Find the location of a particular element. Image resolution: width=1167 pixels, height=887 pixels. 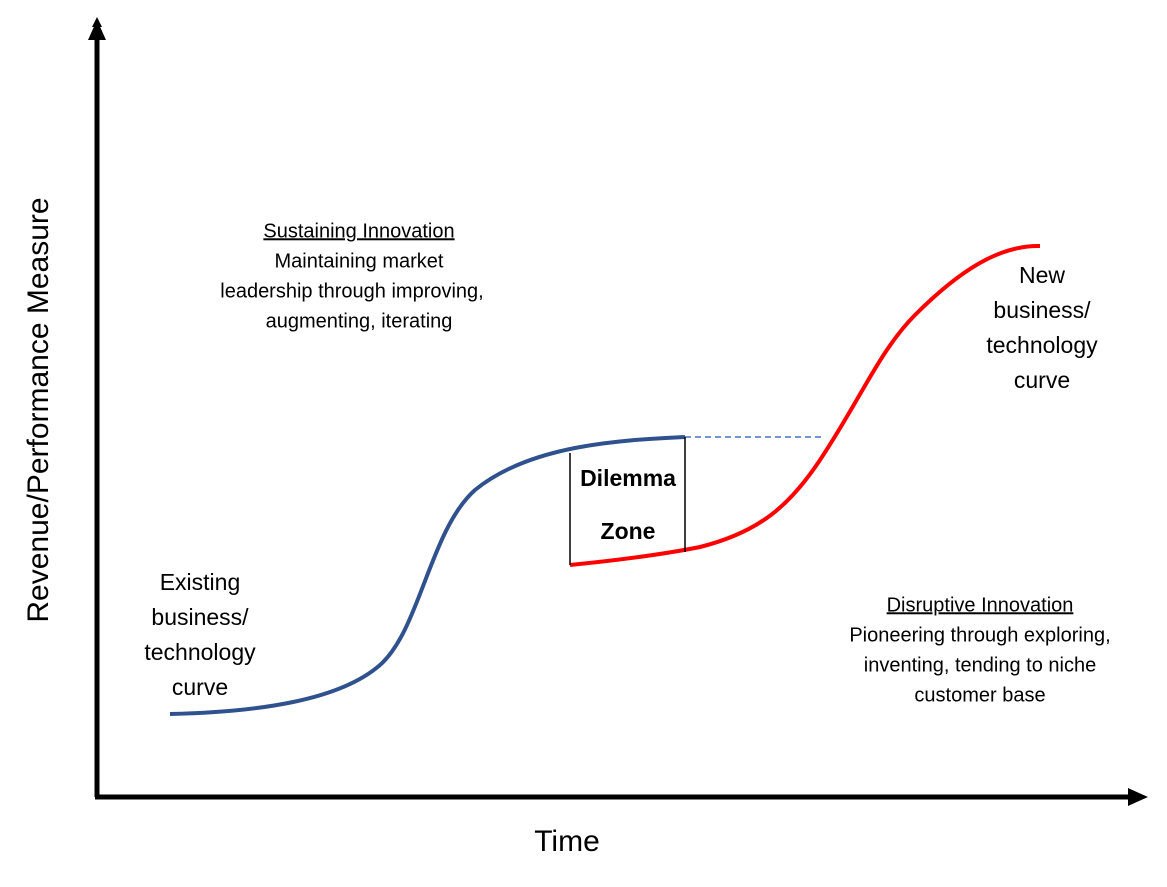

new-curve is located at coordinates (805, 405).